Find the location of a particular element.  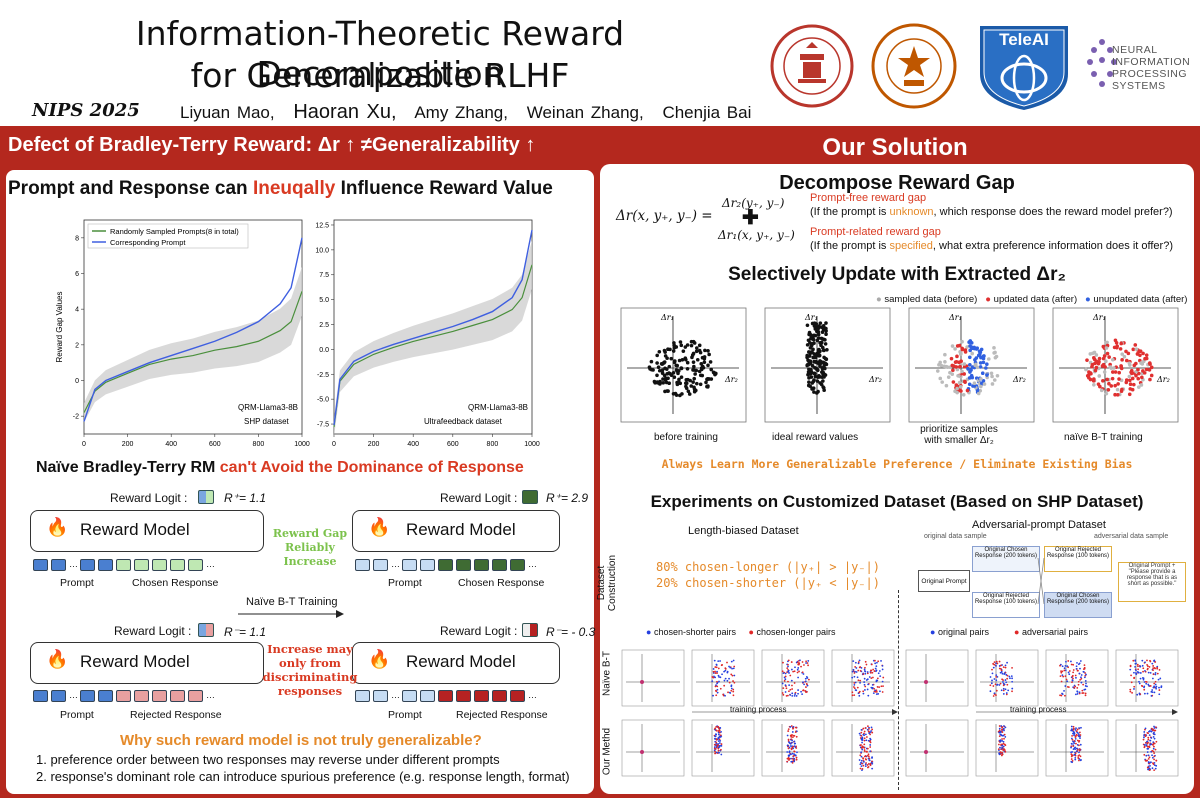

x-tick-label: 1000 is located at coordinates (532, 444).